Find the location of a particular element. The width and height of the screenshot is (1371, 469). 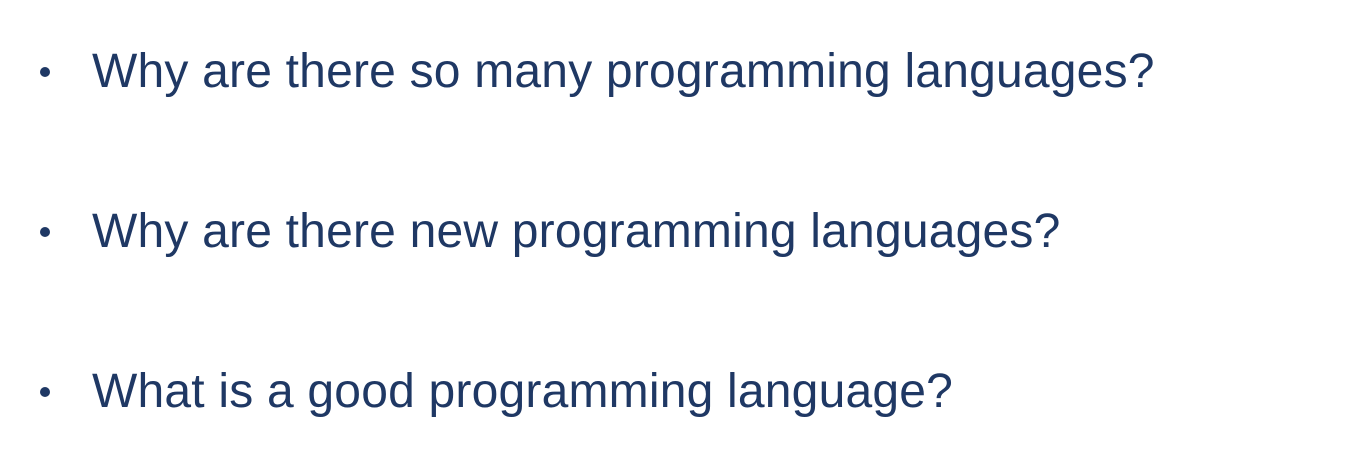

bullet-item: Why are there new programming languages? is located at coordinates (650, 232).